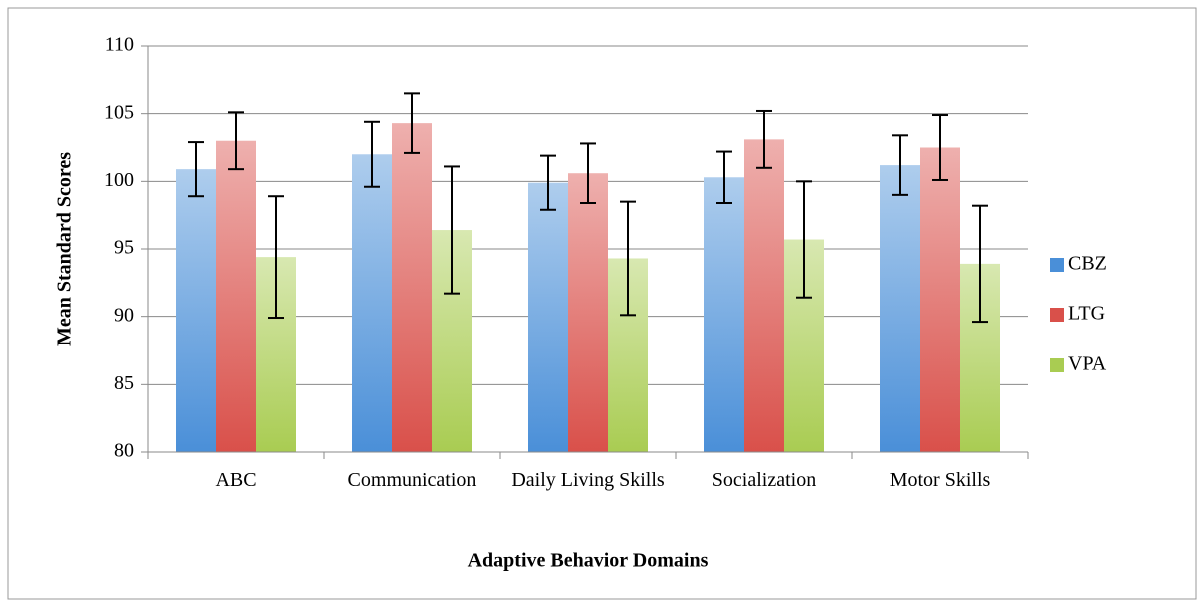 The image size is (1204, 607). I want to click on y-tick-label: 100, so click(119, 180).